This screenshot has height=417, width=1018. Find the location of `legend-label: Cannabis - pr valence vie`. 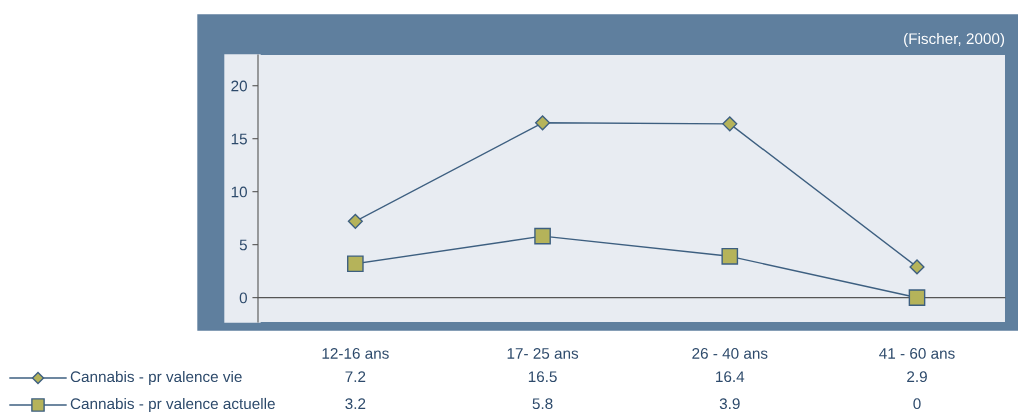

legend-label: Cannabis - pr valence vie is located at coordinates (156, 378).